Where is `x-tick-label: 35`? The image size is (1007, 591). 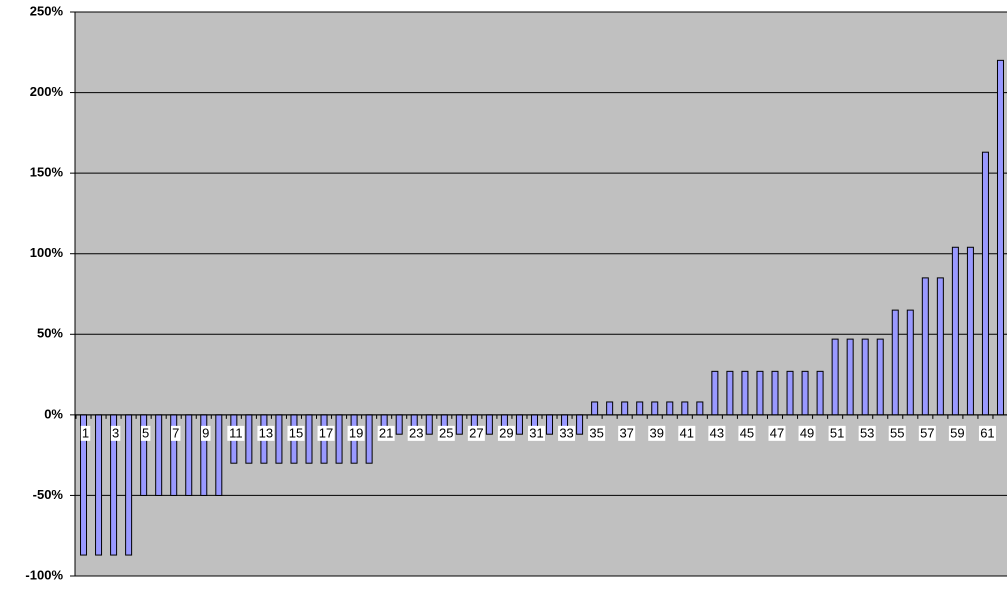 x-tick-label: 35 is located at coordinates (596, 432).